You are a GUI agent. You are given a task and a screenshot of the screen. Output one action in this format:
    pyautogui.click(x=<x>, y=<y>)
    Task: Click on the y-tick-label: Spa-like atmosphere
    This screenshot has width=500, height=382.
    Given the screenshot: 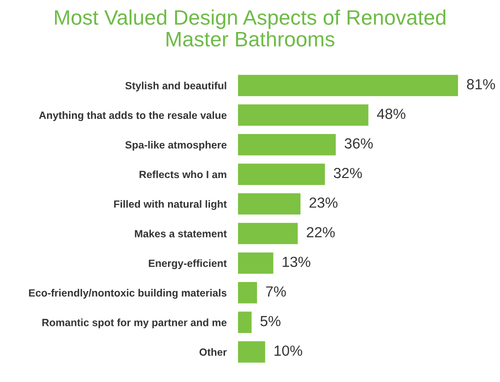 What is the action you would take?
    pyautogui.click(x=176, y=145)
    